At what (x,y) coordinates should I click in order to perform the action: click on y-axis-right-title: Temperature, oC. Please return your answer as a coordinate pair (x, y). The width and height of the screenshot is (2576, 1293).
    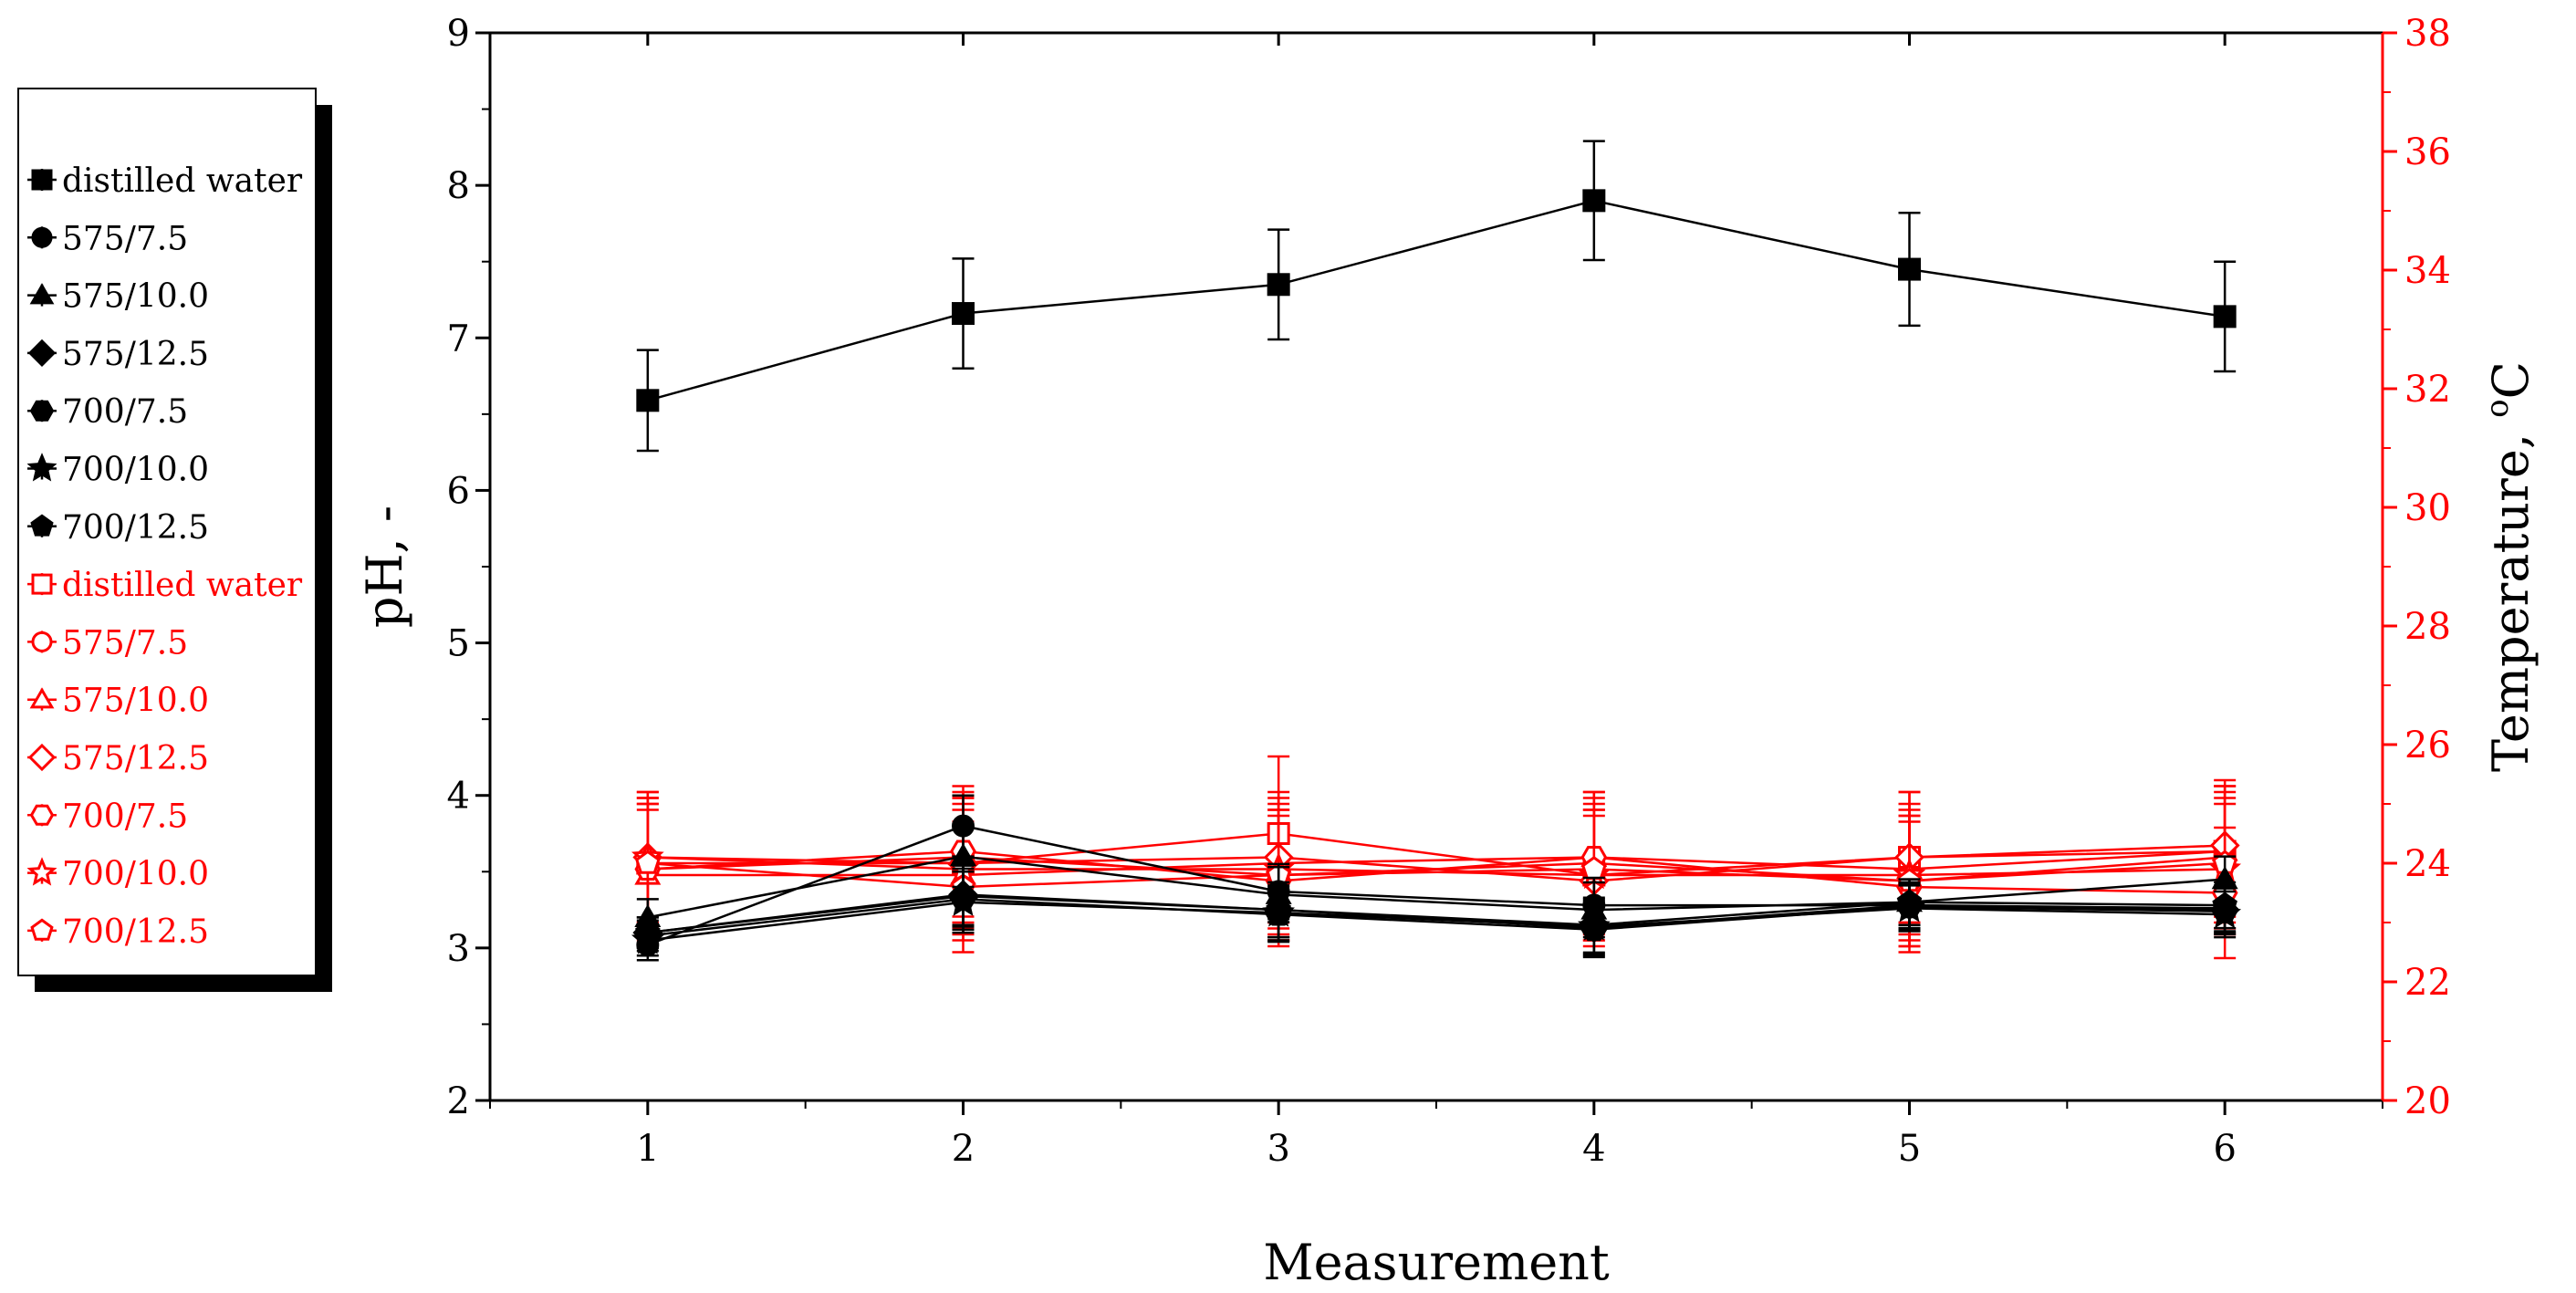
    Looking at the image, I should click on (2509, 566).